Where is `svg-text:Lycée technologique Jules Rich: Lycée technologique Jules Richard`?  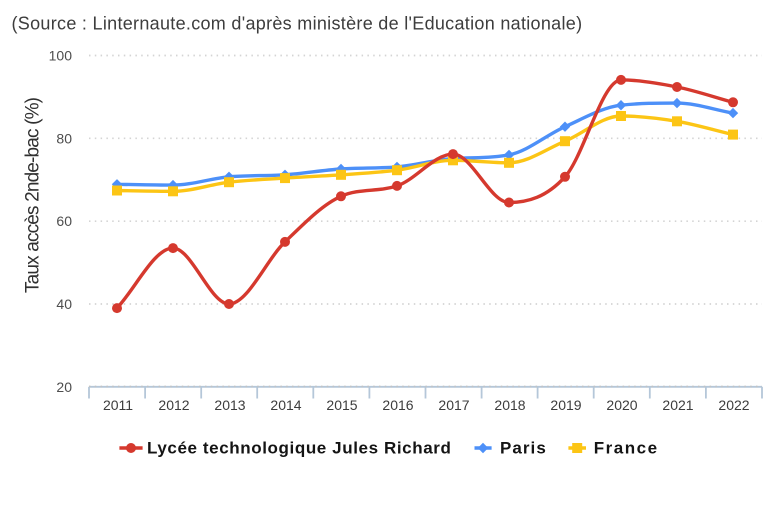 svg-text:Lycée technologique Jules Rich: Lycée technologique Jules Richard is located at coordinates (299, 447).